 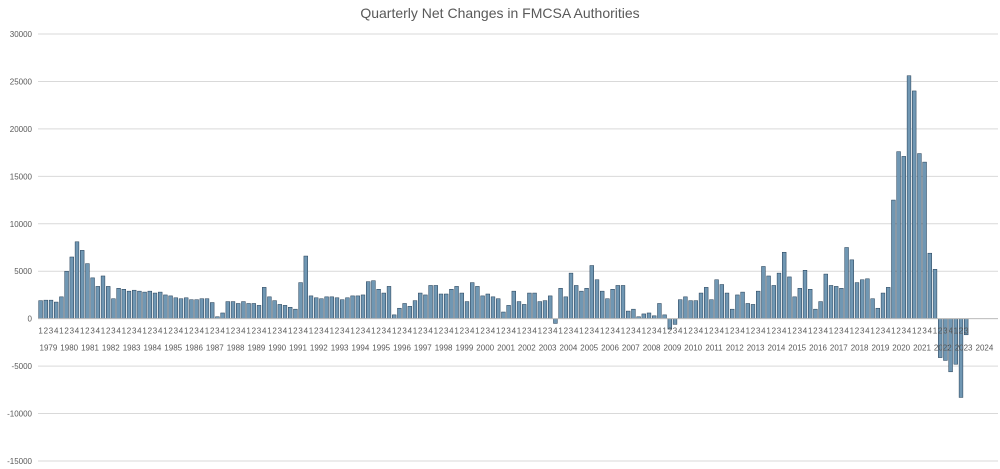 What do you see at coordinates (30, 319) in the screenshot?
I see `y-tick-label: 0` at bounding box center [30, 319].